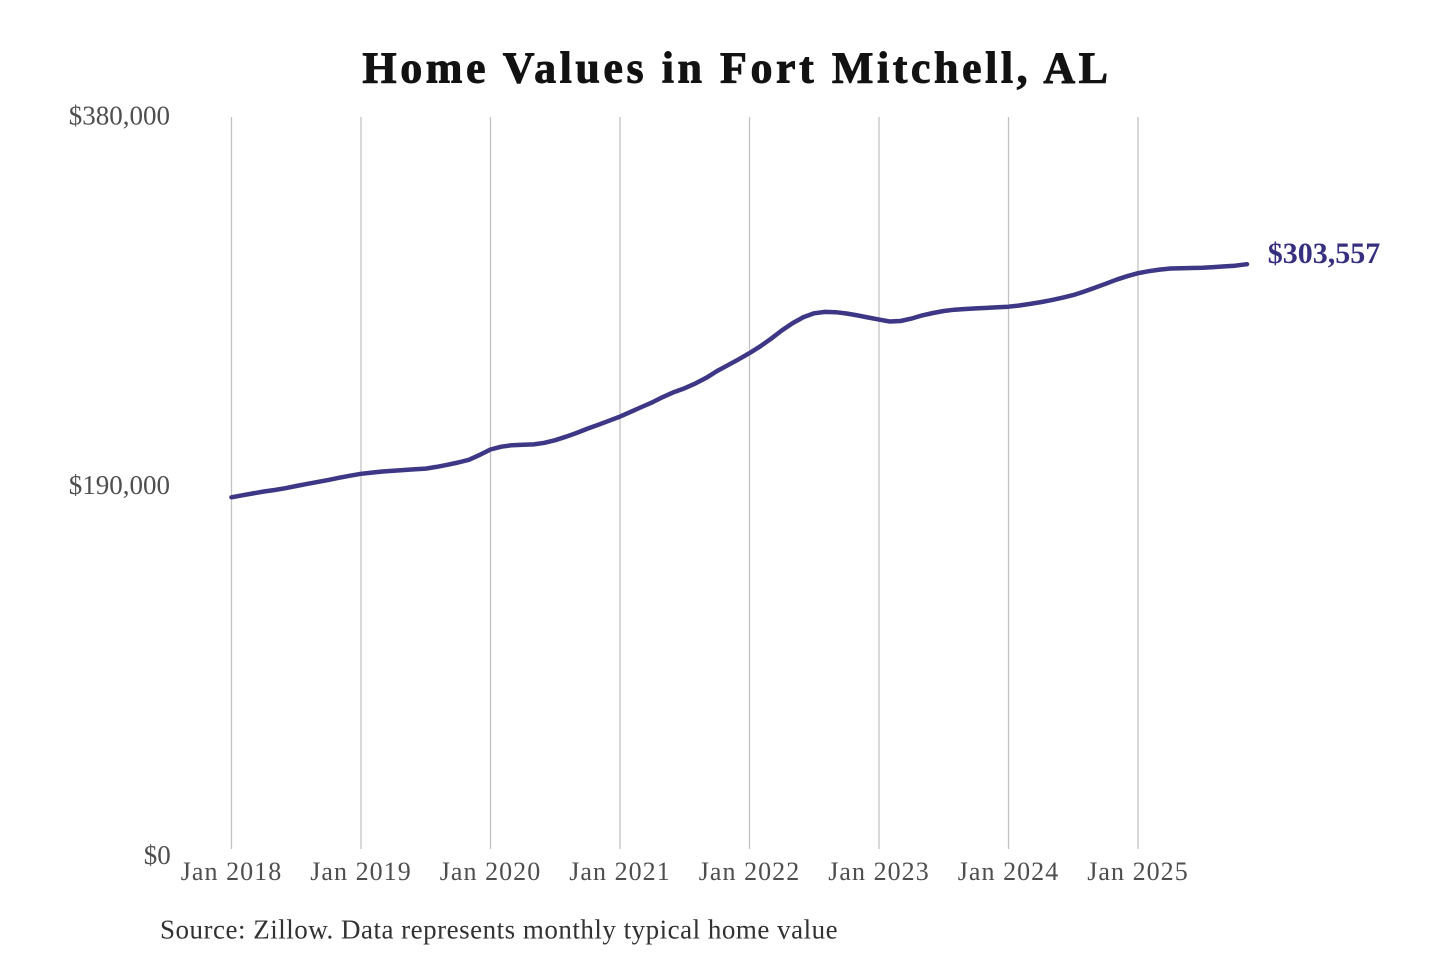  I want to click on svg-text: Jan 2018, so click(232, 871).